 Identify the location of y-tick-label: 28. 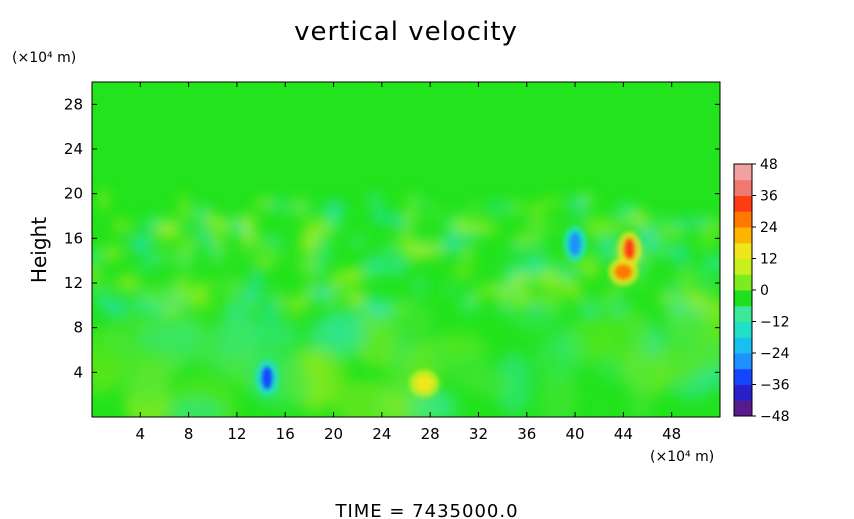
(73, 104).